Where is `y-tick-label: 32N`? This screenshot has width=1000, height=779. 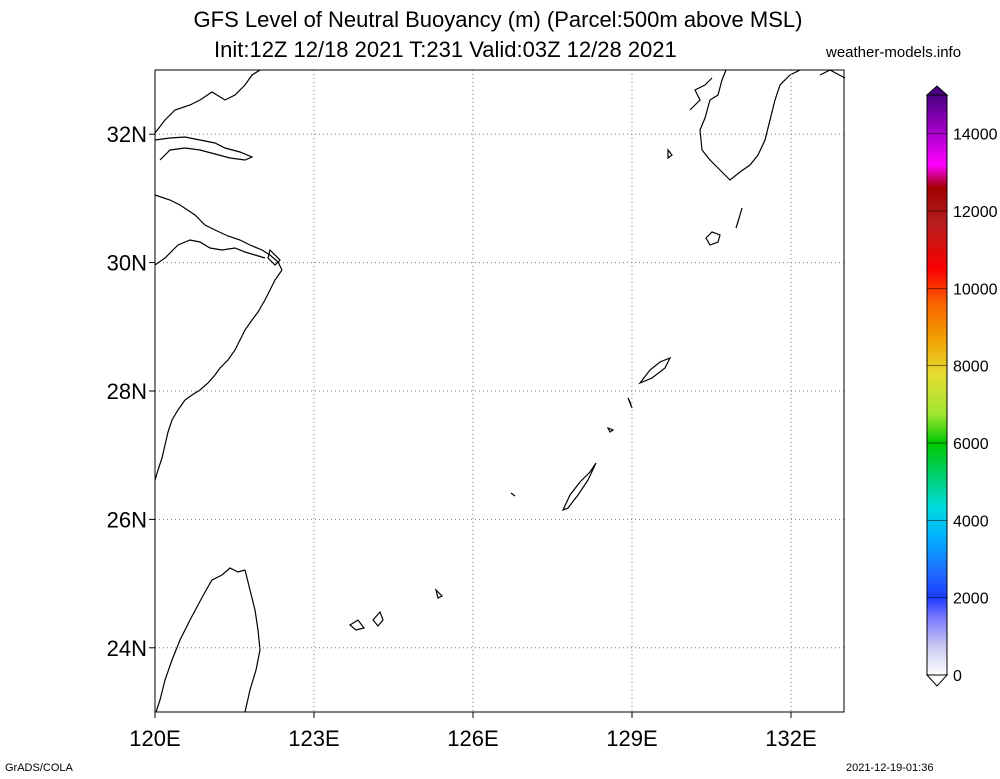
y-tick-label: 32N is located at coordinates (127, 134).